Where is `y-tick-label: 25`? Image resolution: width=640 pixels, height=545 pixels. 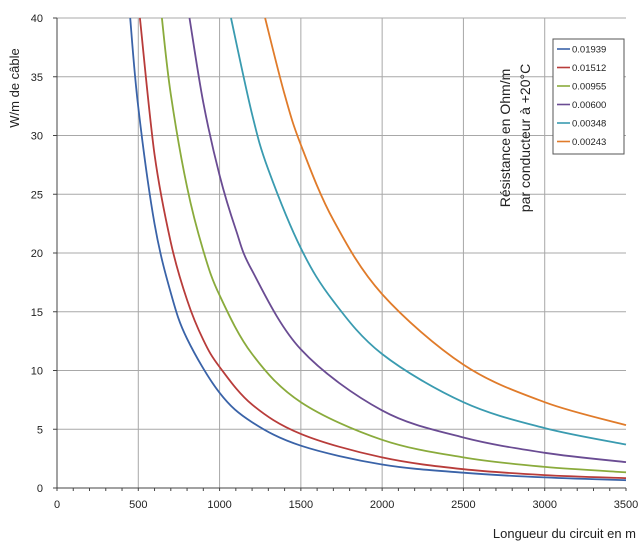 y-tick-label: 25 is located at coordinates (37, 195).